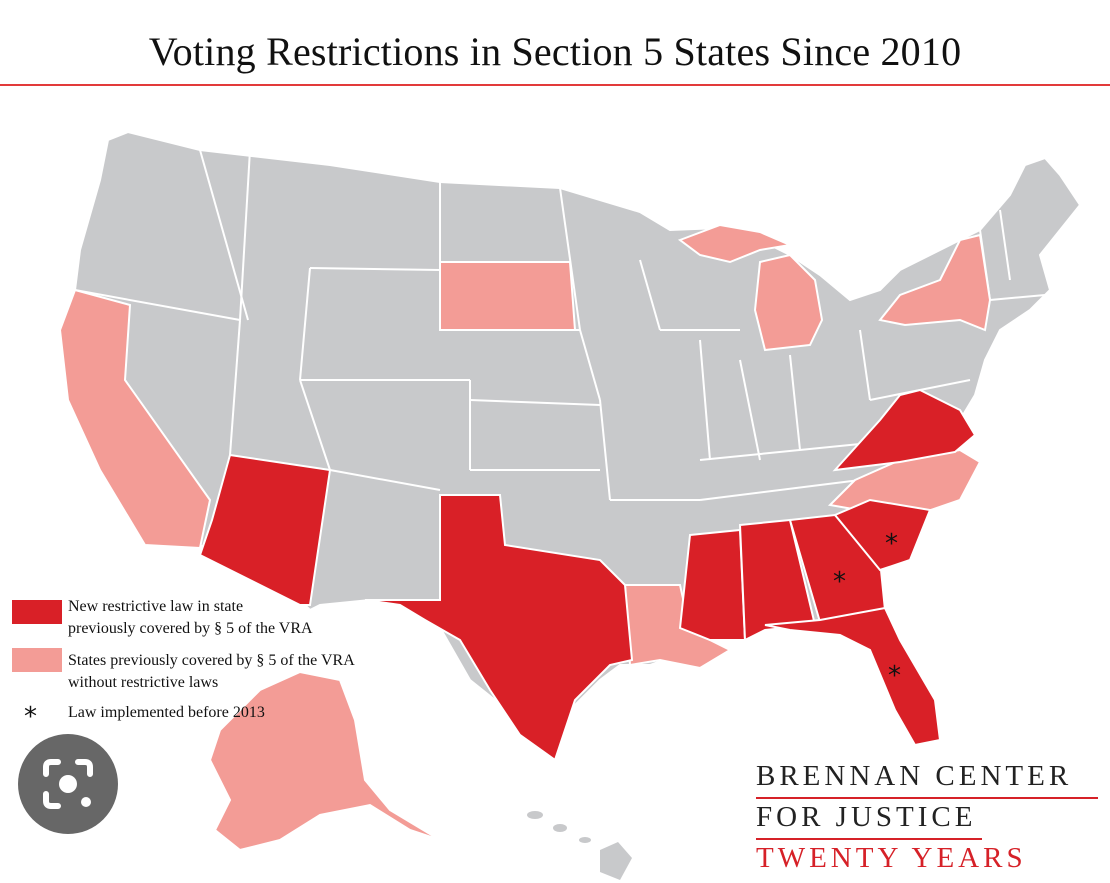  What do you see at coordinates (324, 761) in the screenshot?
I see `state-alaska` at bounding box center [324, 761].